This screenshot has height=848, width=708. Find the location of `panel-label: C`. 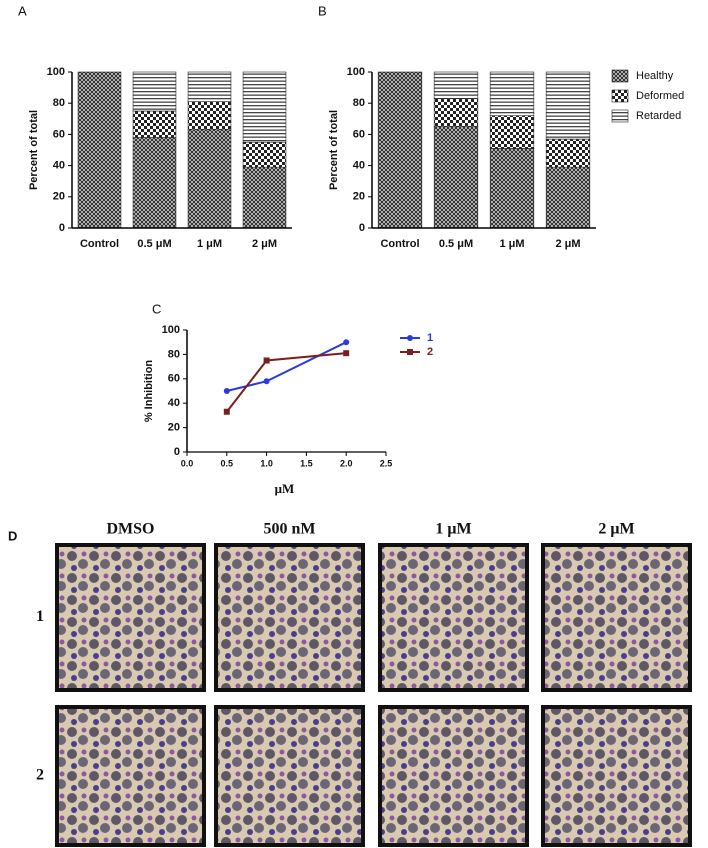

panel-label: C is located at coordinates (156, 308).